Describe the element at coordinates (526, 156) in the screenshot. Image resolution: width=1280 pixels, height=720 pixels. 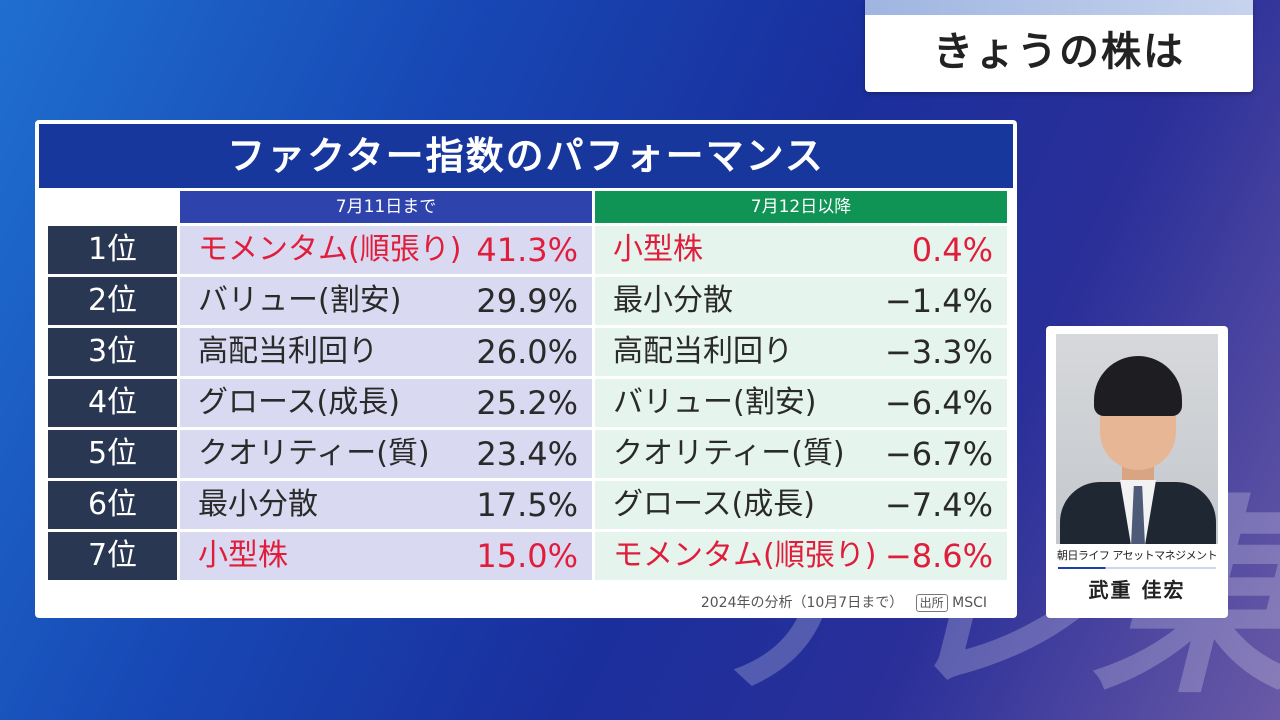
I see `panel-title: ファクター指数のパフォーマンス` at that location.